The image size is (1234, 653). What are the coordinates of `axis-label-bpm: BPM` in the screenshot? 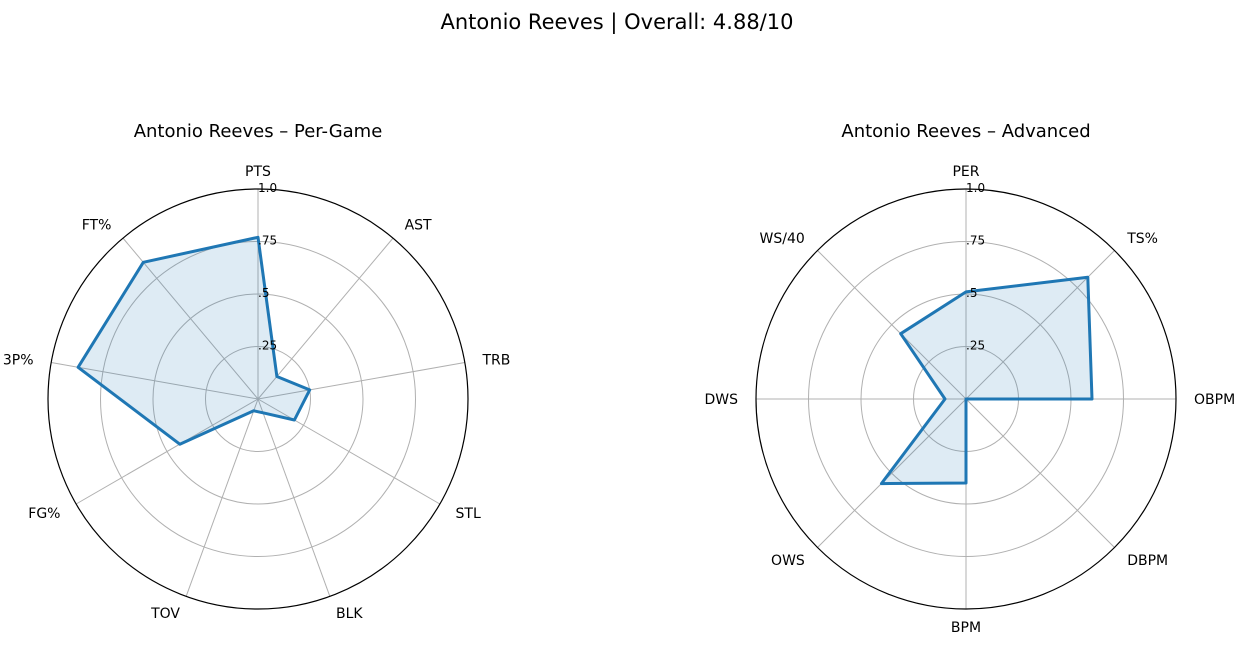 It's located at (966, 628).